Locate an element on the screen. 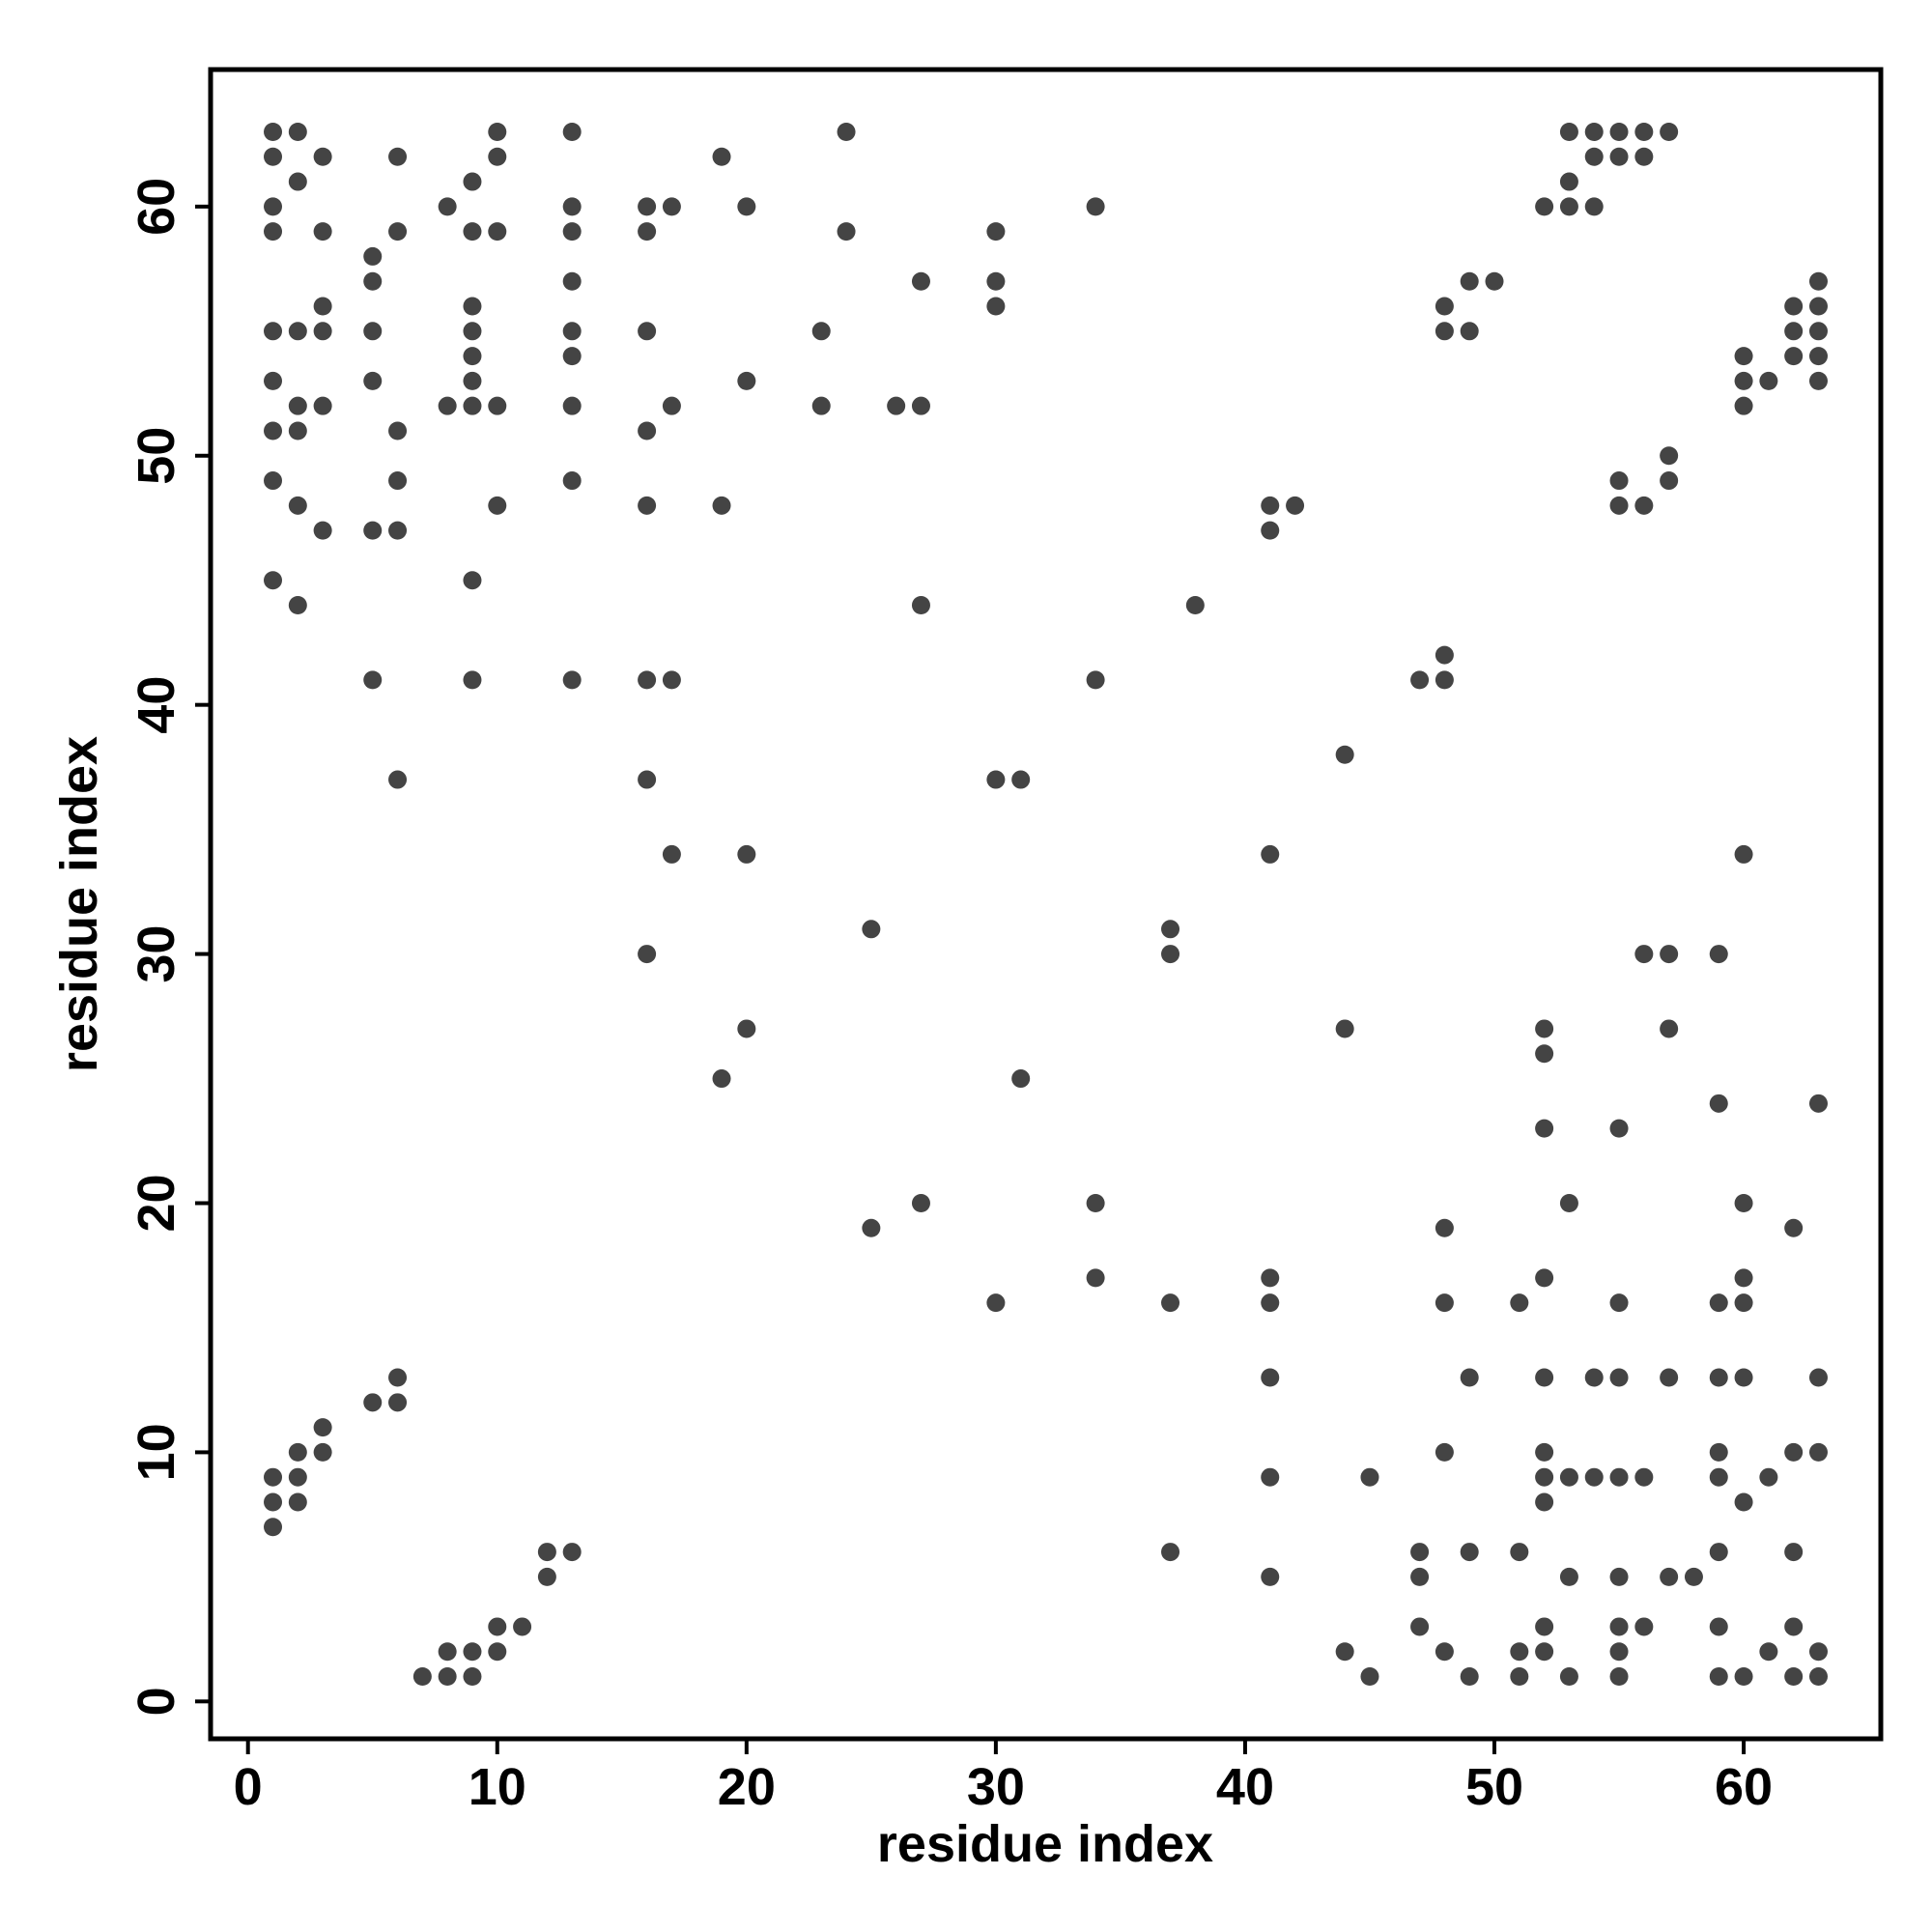 Image resolution: width=1932 pixels, height=1932 pixels. y-tick-label: 60 is located at coordinates (156, 207).